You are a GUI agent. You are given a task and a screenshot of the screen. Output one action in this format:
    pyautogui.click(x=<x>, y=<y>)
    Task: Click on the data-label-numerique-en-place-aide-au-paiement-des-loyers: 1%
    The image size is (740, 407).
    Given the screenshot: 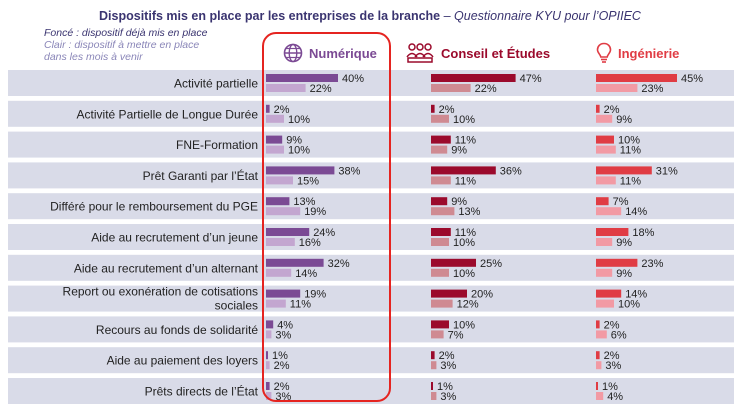 What is the action you would take?
    pyautogui.click(x=280, y=356)
    